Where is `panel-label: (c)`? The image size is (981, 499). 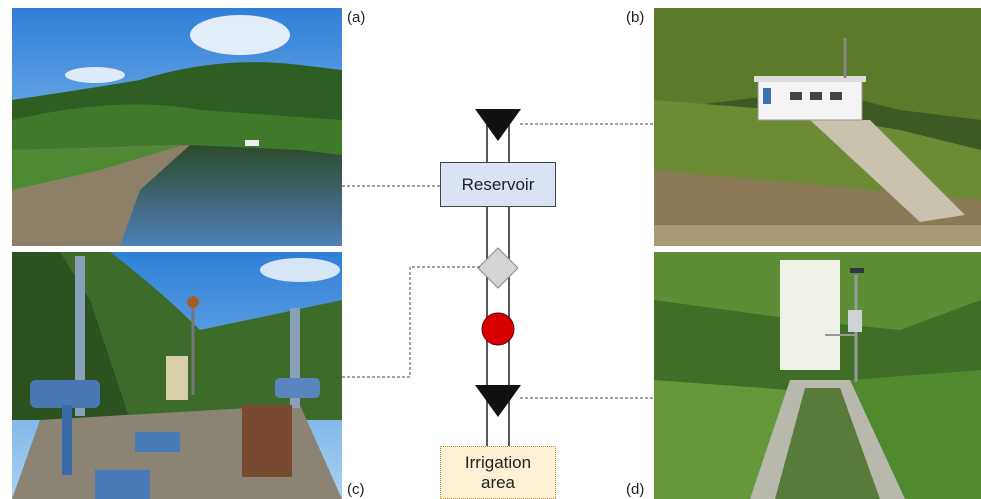 panel-label: (c) is located at coordinates (356, 489).